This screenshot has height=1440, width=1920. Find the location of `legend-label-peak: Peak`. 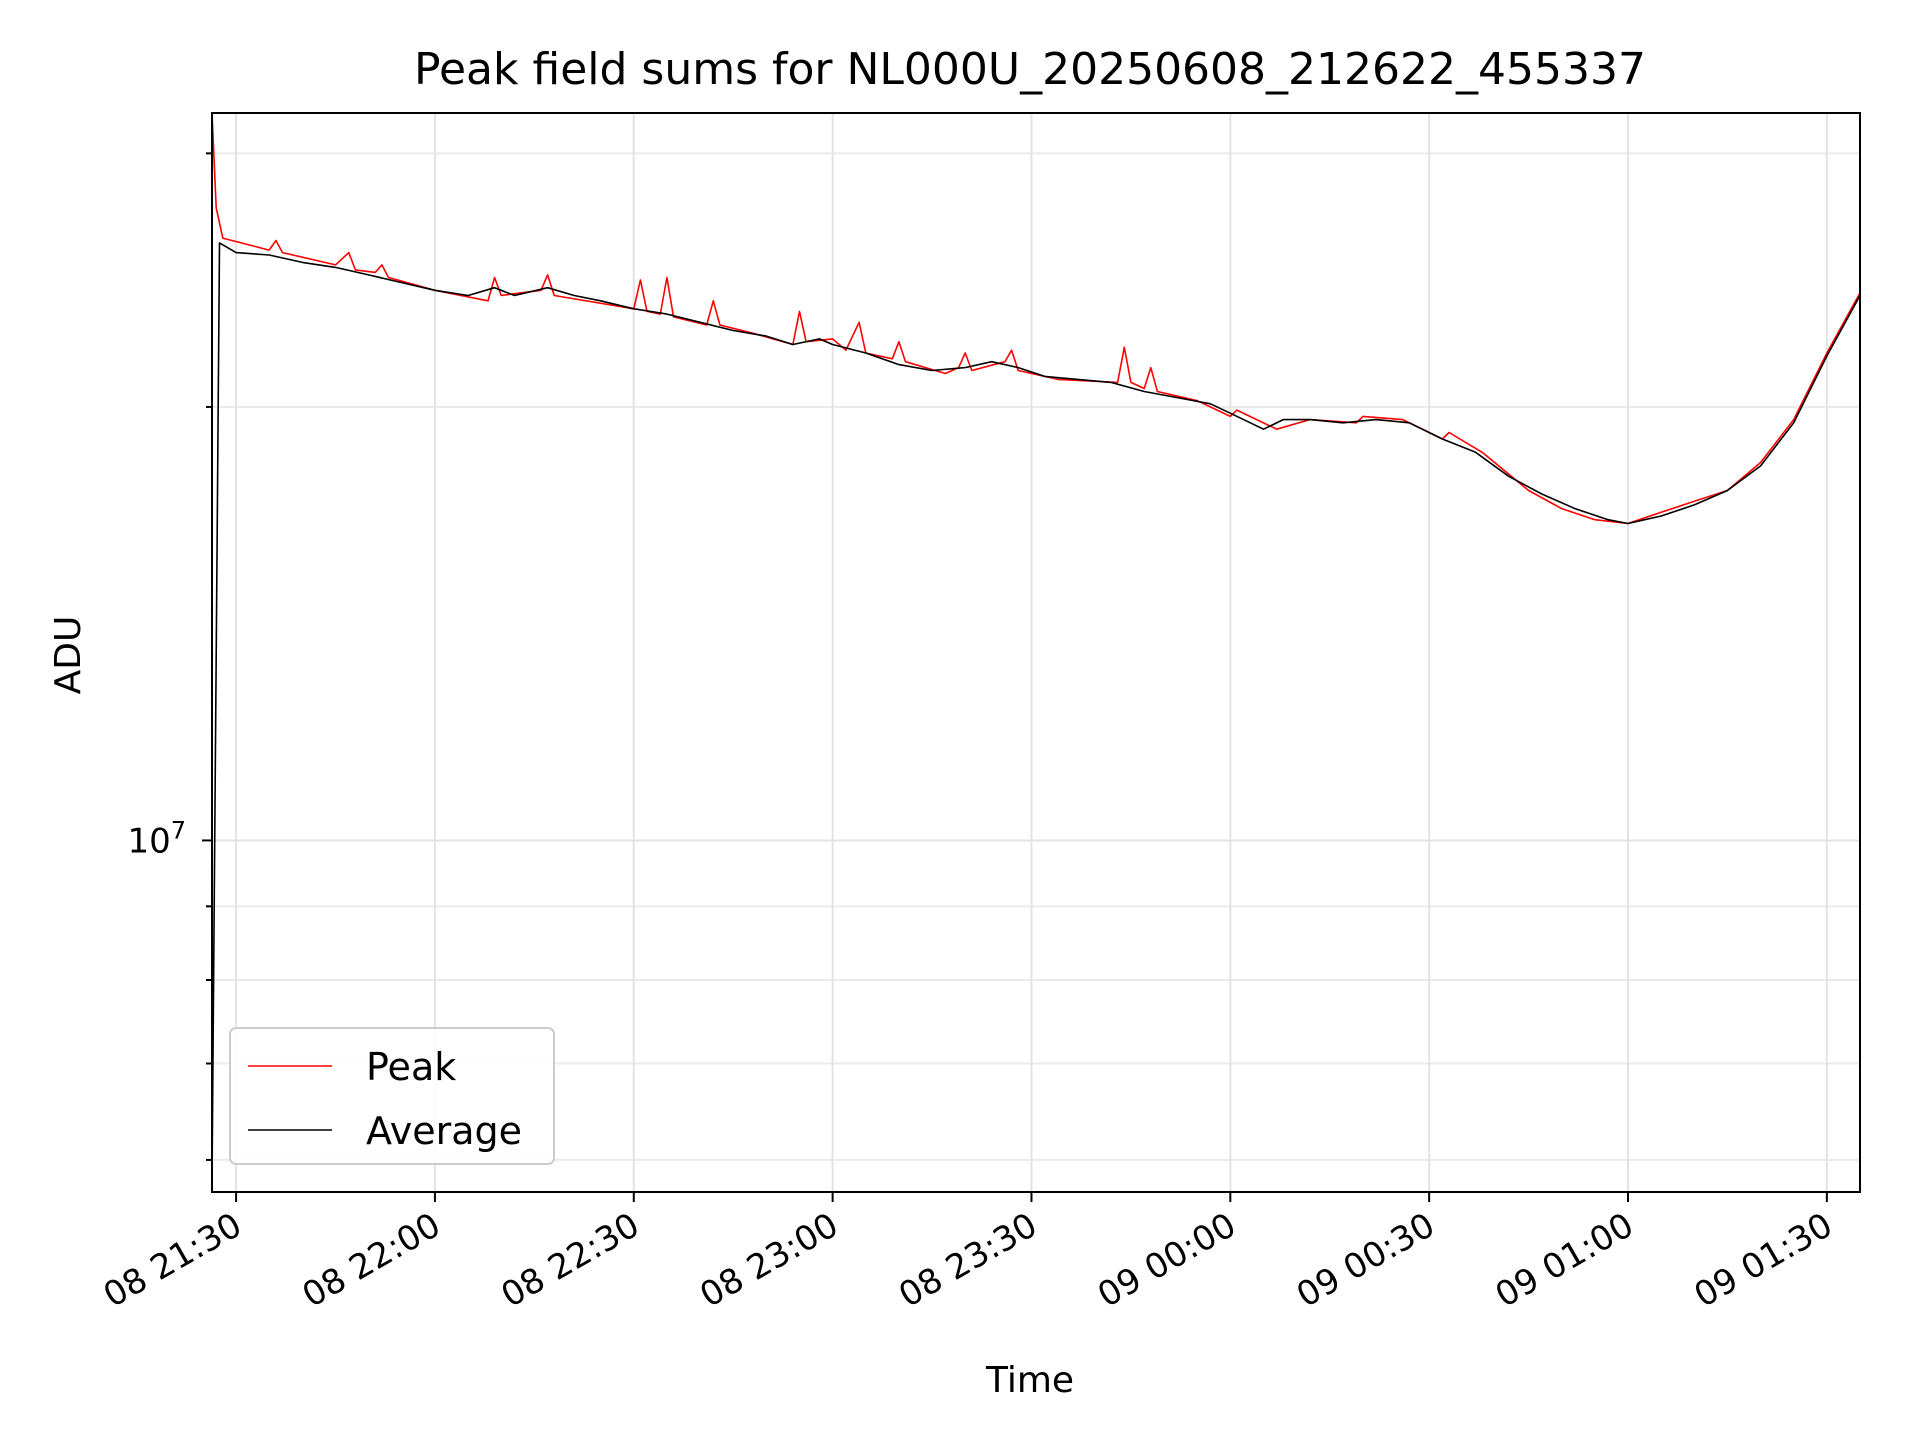

legend-label-peak: Peak is located at coordinates (411, 1067).